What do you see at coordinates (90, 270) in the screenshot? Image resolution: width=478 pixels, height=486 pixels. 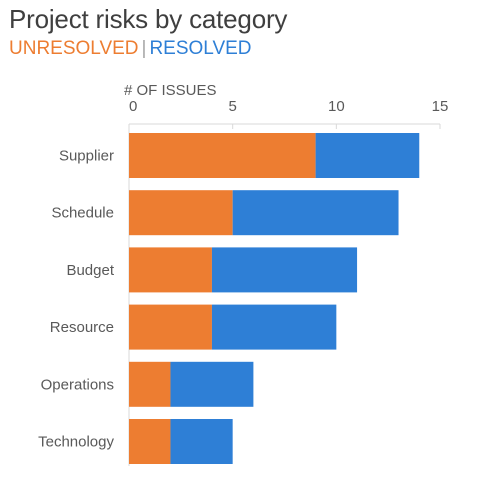 I see `category-label: Budget` at bounding box center [90, 270].